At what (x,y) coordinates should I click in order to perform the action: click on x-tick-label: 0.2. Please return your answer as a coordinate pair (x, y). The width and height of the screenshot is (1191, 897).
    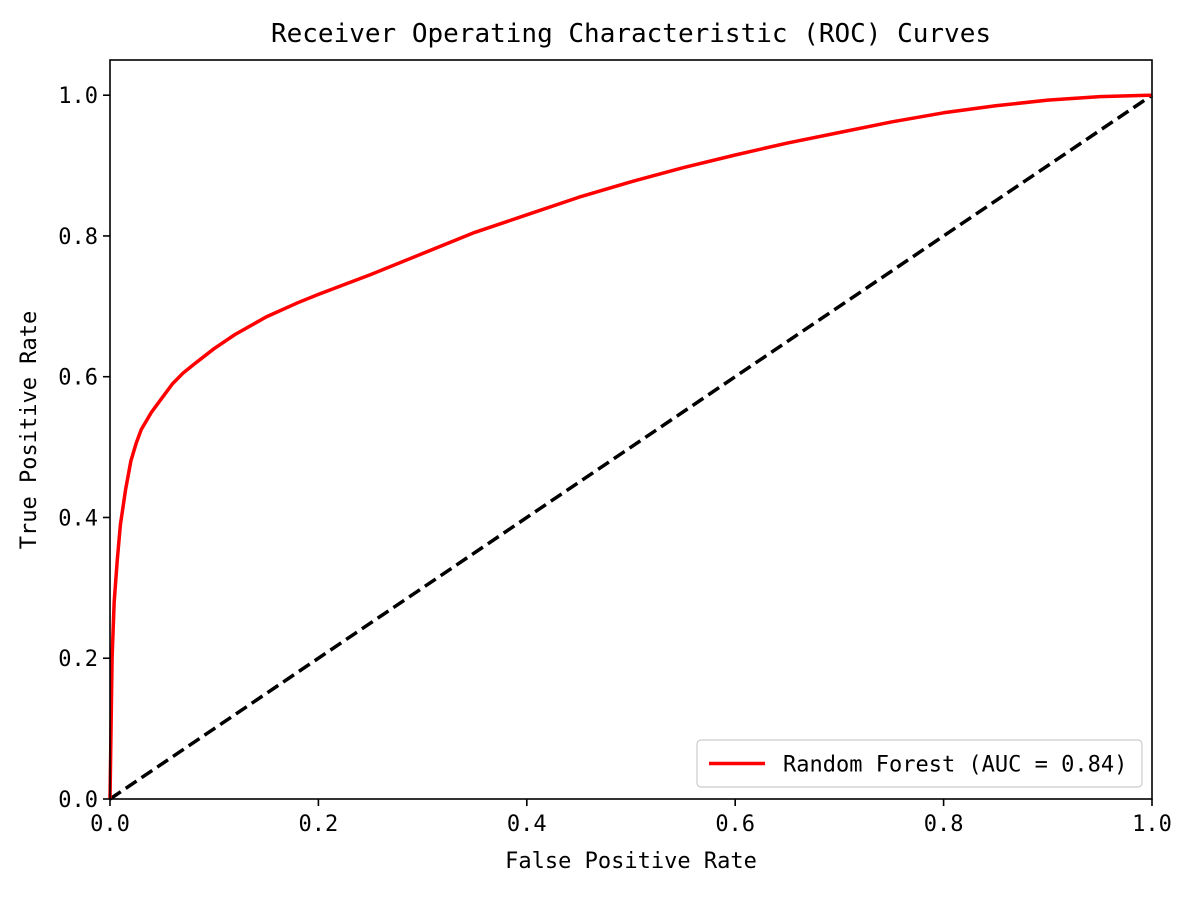
    Looking at the image, I should click on (319, 824).